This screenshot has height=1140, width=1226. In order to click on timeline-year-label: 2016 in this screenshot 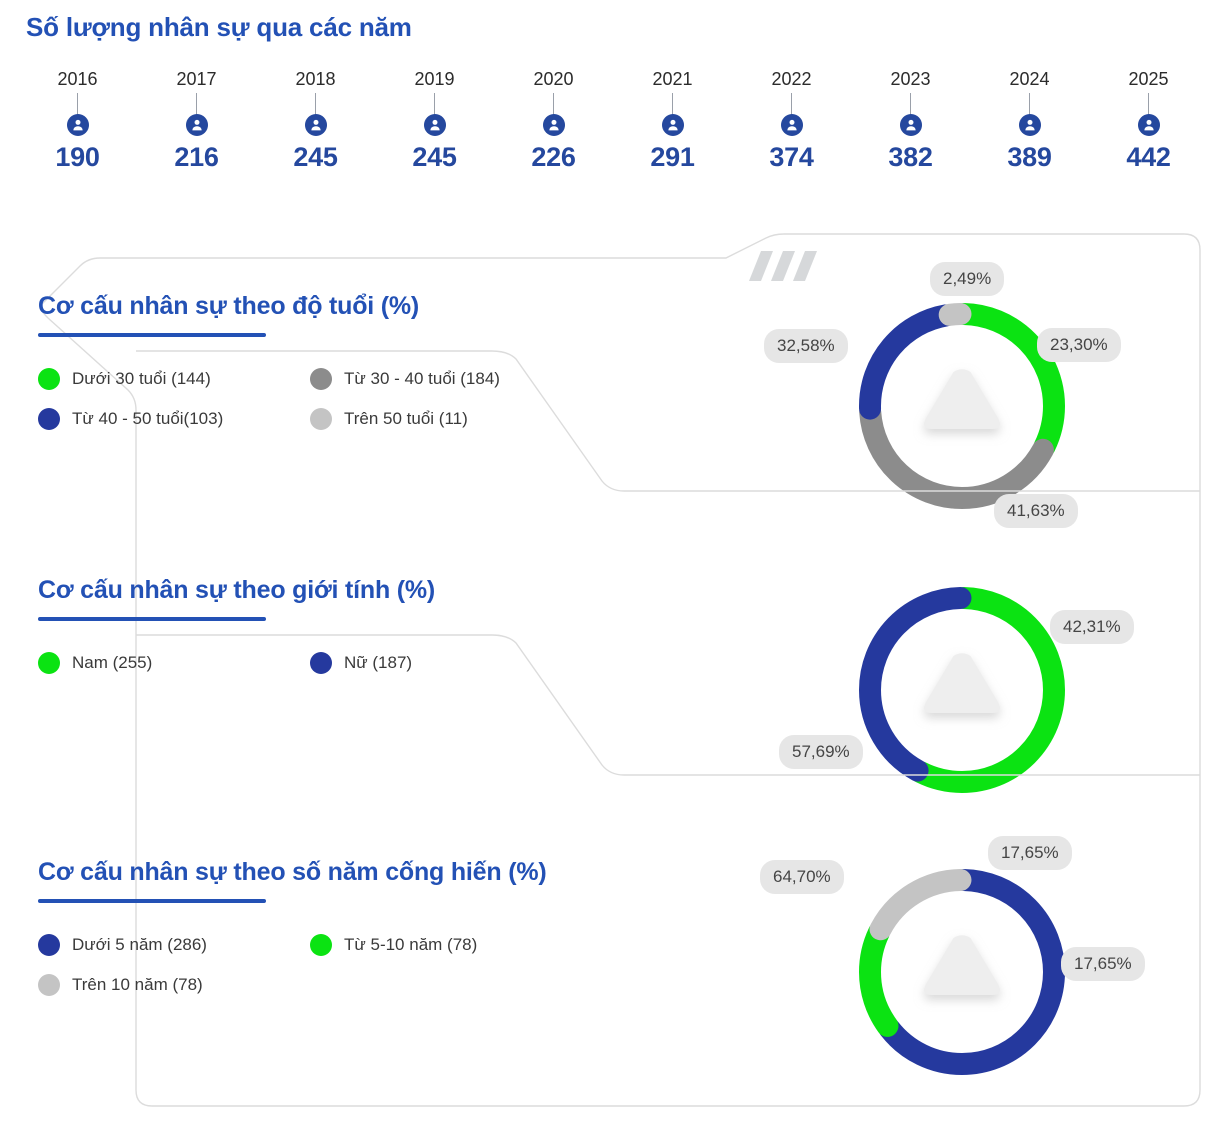, I will do `click(77, 79)`.